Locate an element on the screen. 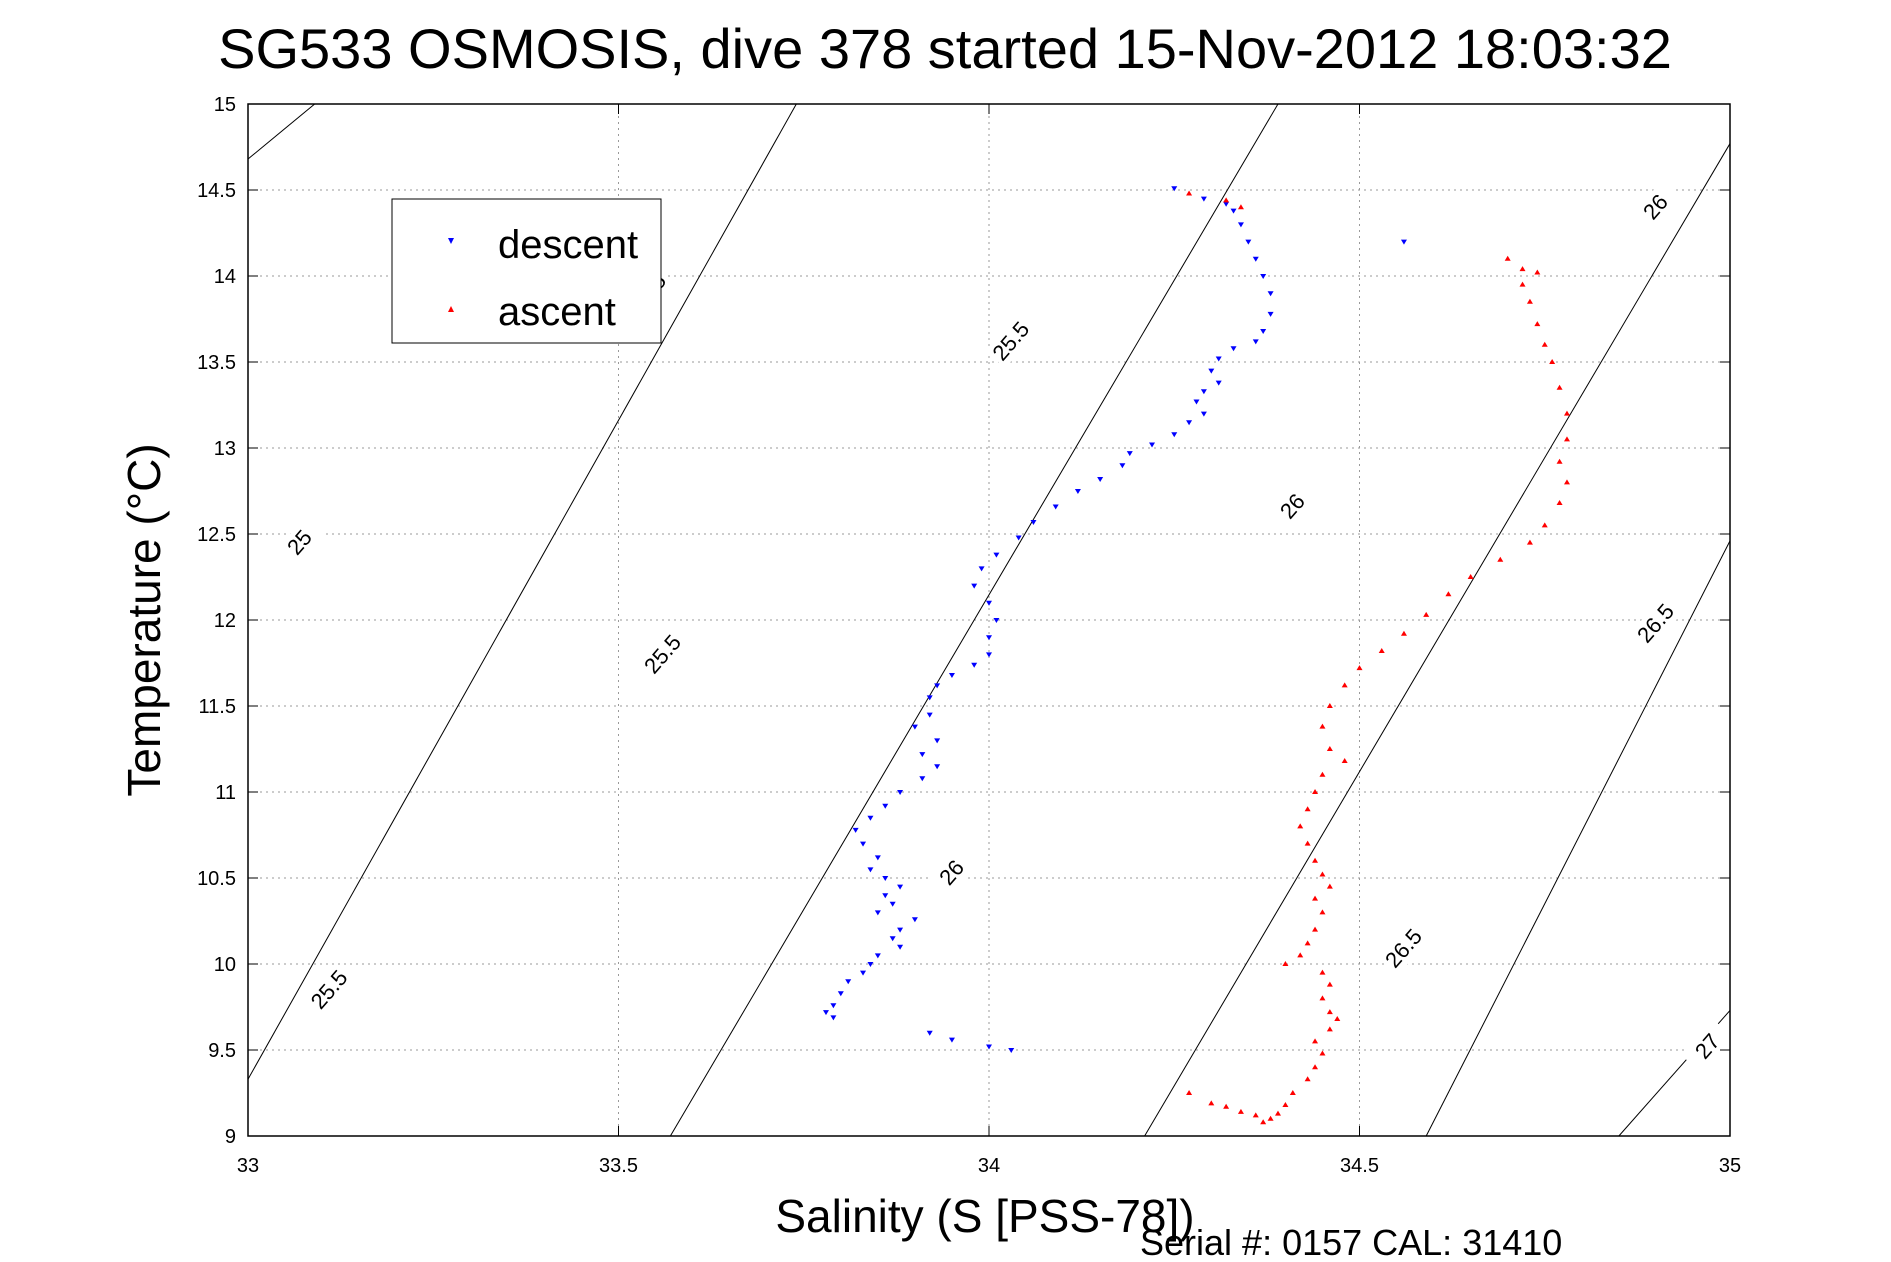 This screenshot has width=1891, height=1262. legend-ascent-label: ascent is located at coordinates (557, 312).